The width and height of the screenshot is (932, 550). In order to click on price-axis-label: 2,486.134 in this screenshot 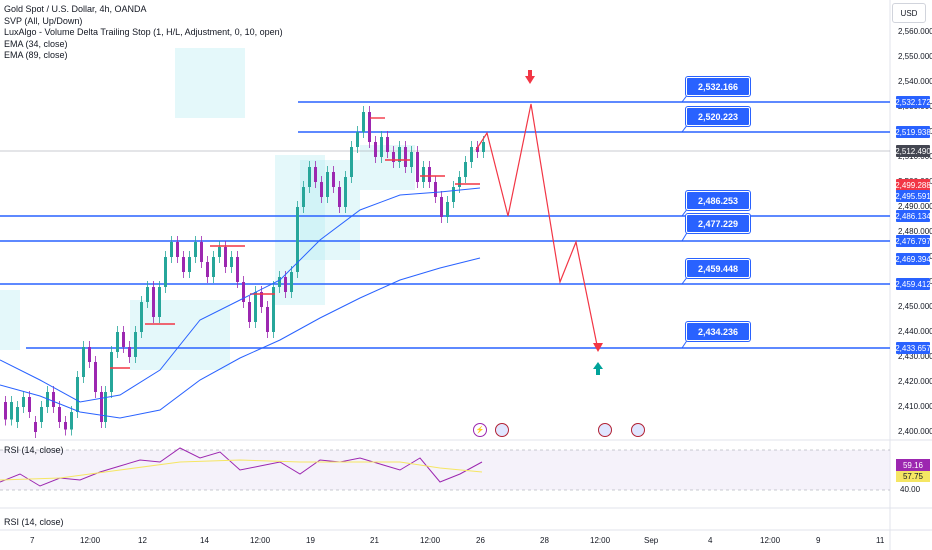, I will do `click(913, 216)`.